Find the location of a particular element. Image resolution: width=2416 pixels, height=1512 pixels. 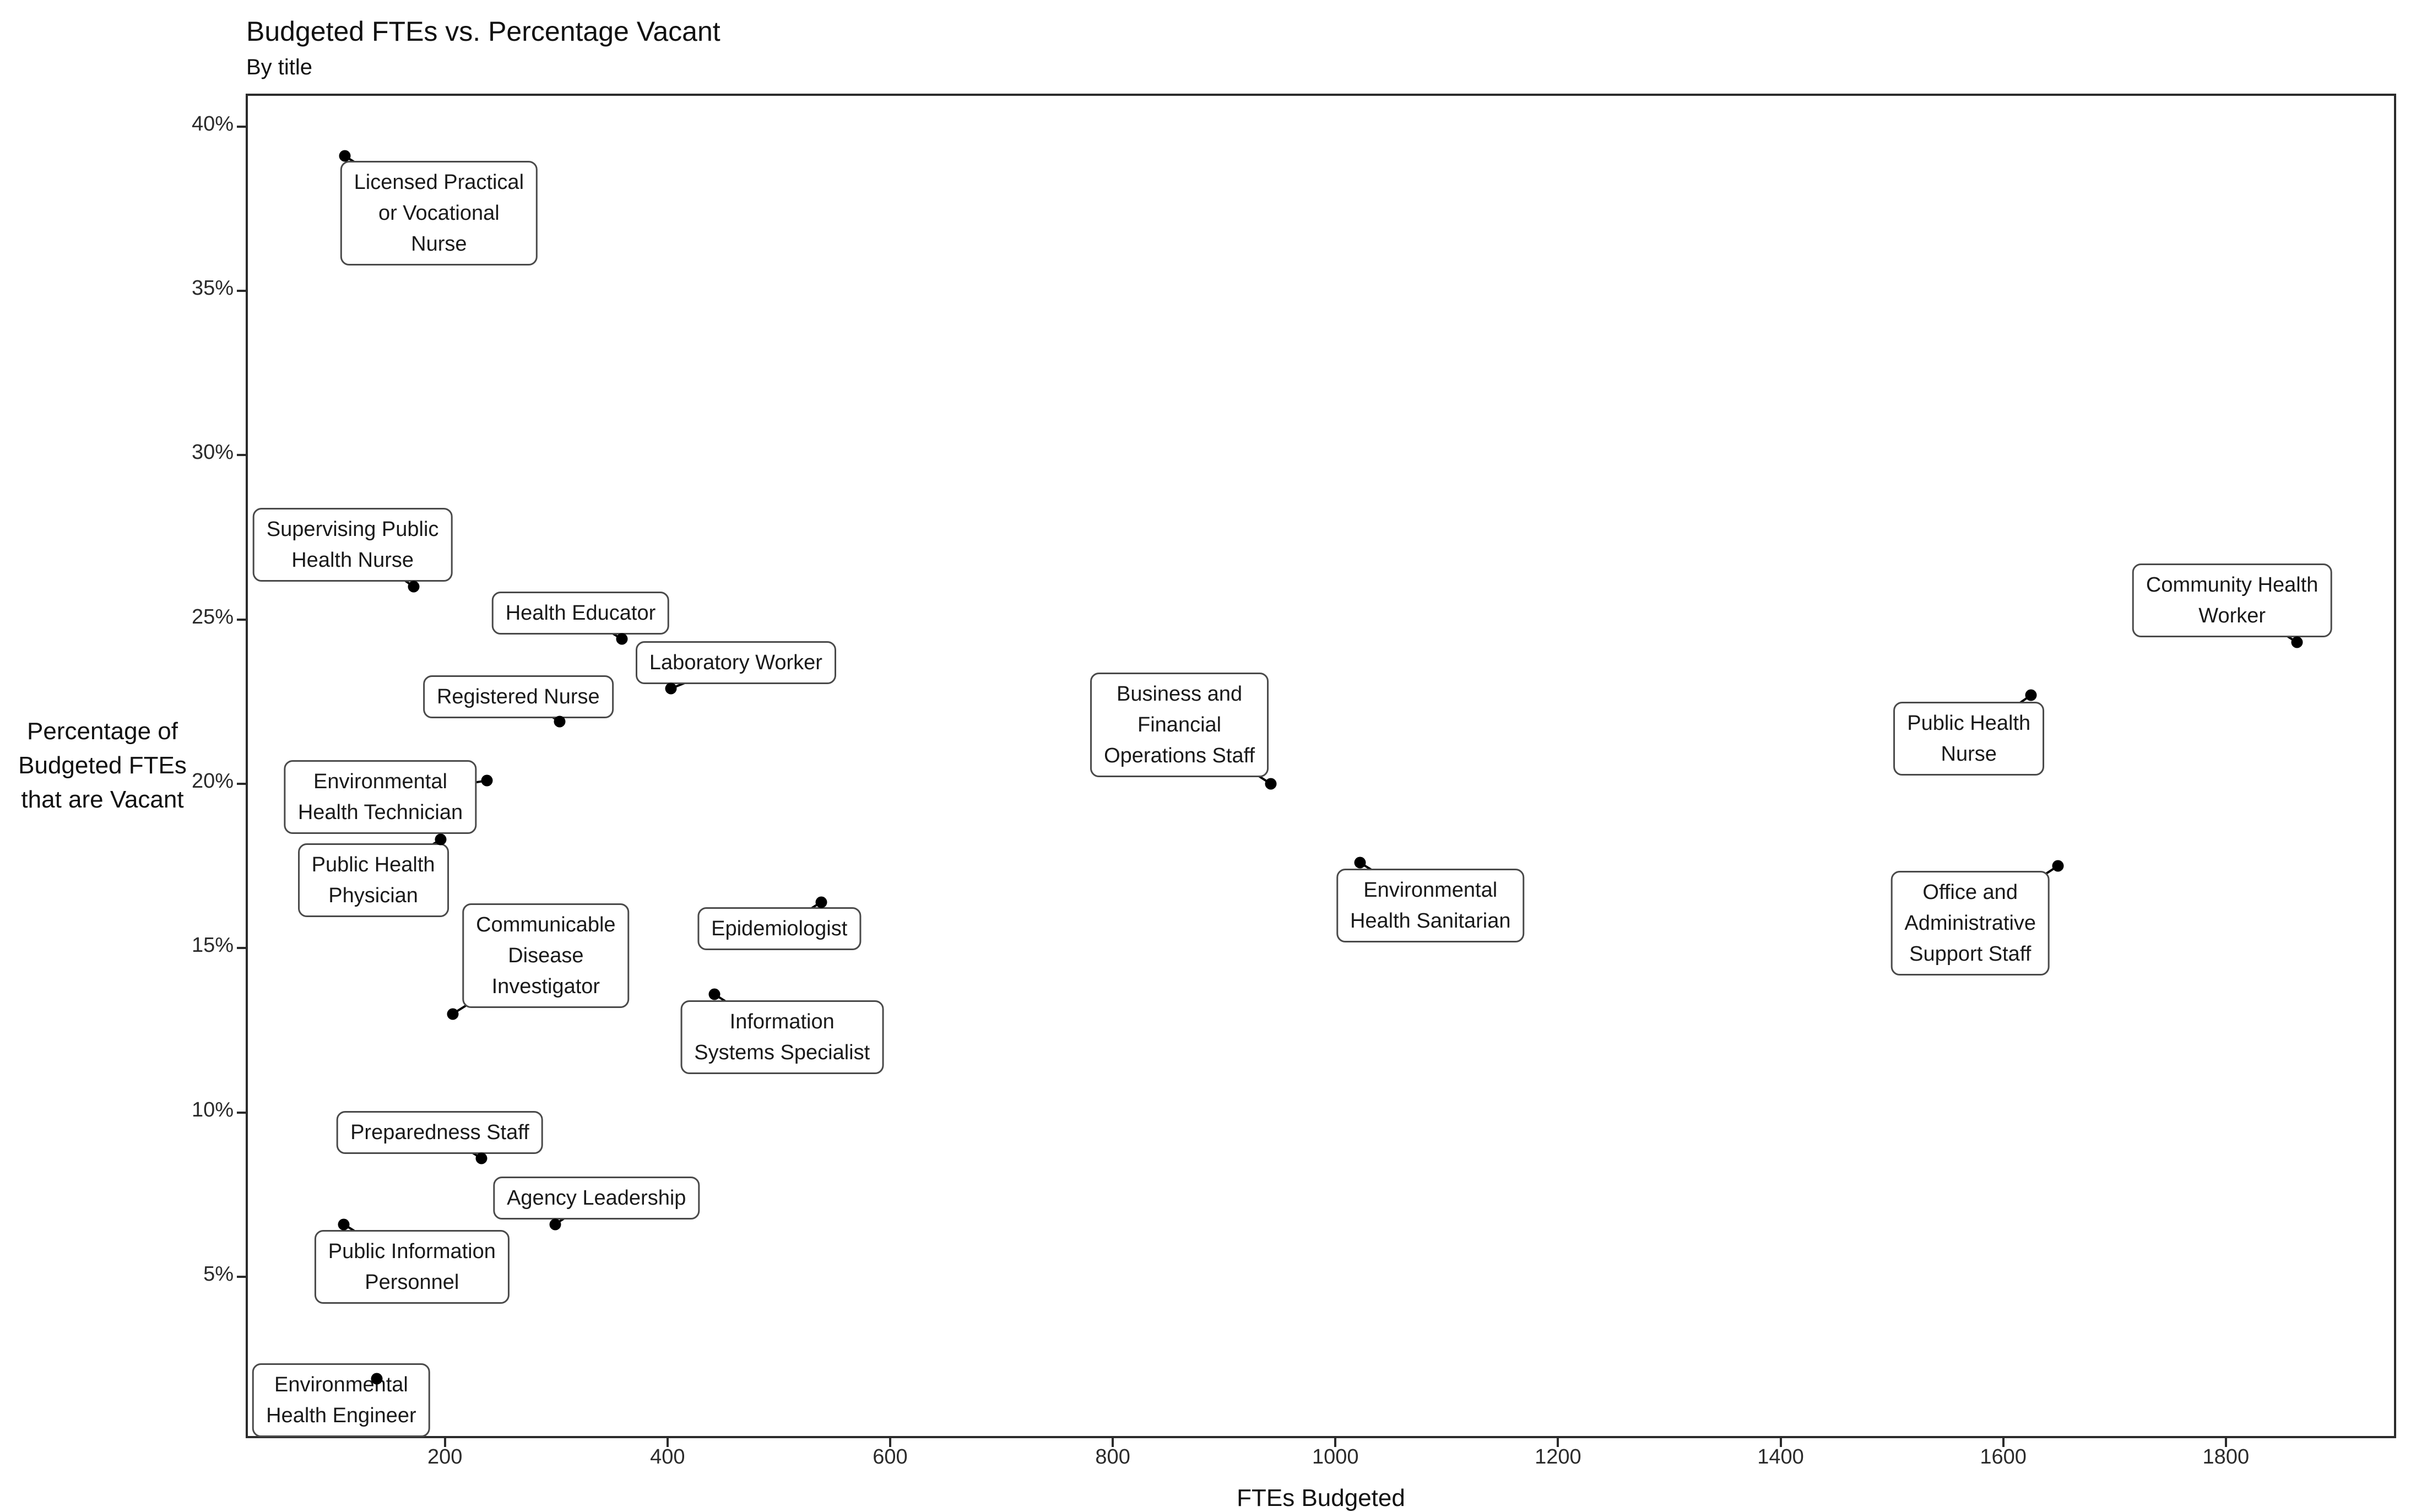

point-label-line: Health Technician is located at coordinates (380, 813).